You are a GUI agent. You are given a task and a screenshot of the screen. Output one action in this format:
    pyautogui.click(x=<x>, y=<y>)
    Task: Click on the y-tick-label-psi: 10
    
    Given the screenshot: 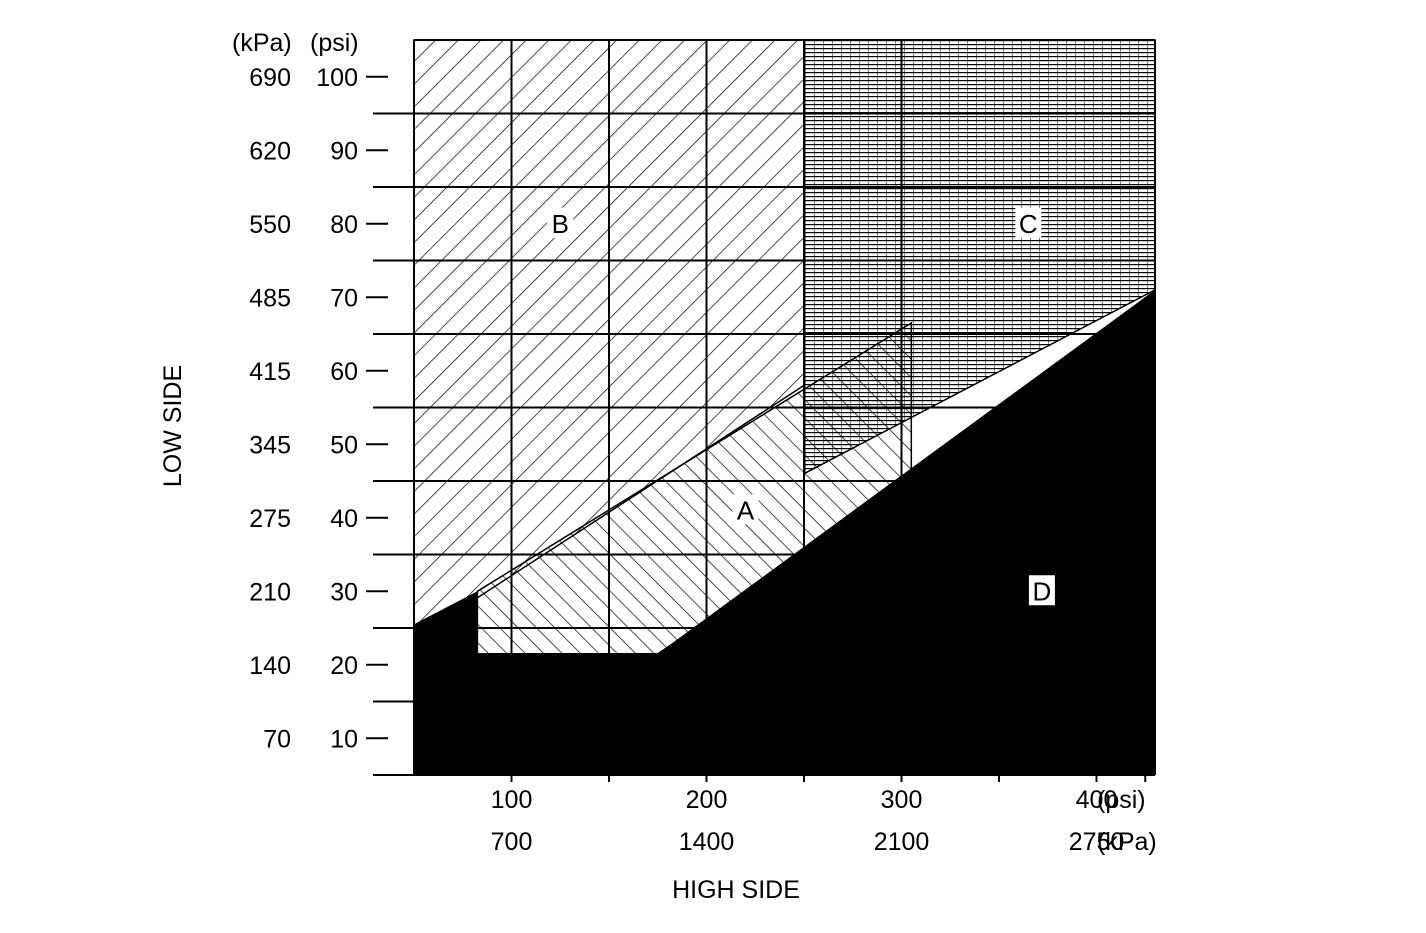 What is the action you would take?
    pyautogui.click(x=344, y=739)
    